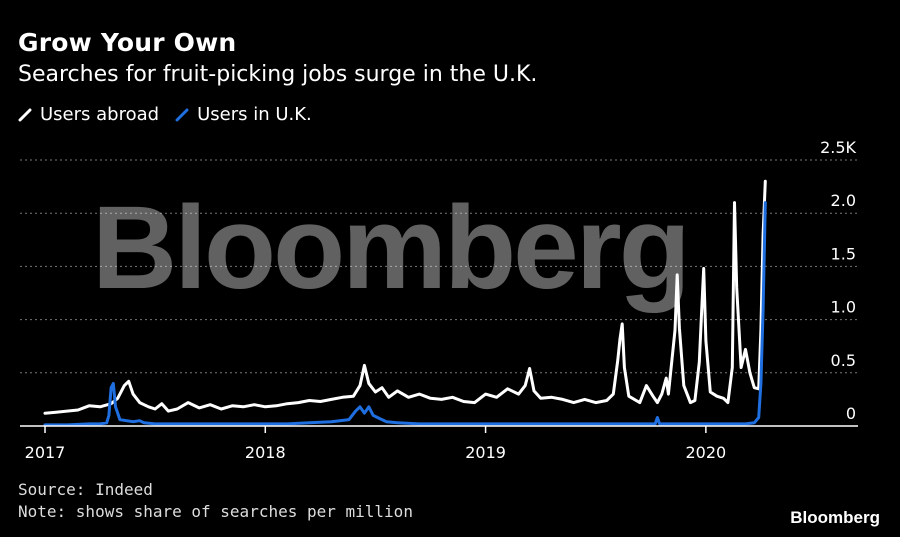 The width and height of the screenshot is (900, 537). What do you see at coordinates (127, 42) in the screenshot?
I see `chart-title: Grow Your Own` at bounding box center [127, 42].